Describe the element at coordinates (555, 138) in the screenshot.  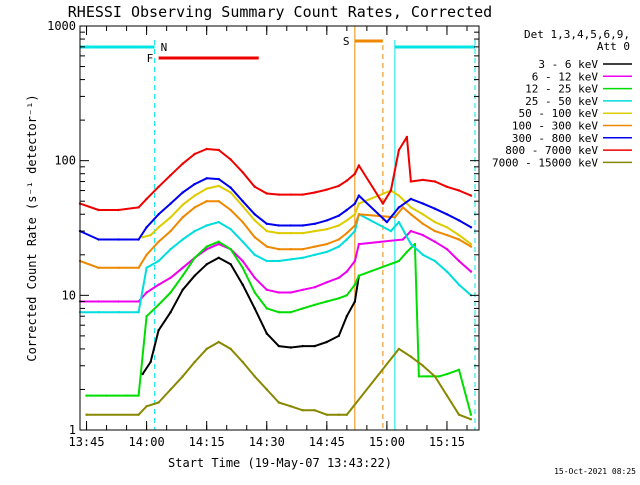
I see `legend-label-300-800-kev: 300 - 800 keV` at that location.